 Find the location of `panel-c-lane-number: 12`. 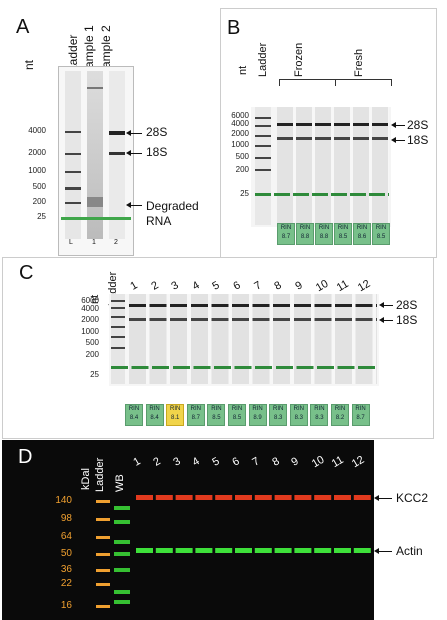

panel-c-lane-number: 12 is located at coordinates (364, 286).